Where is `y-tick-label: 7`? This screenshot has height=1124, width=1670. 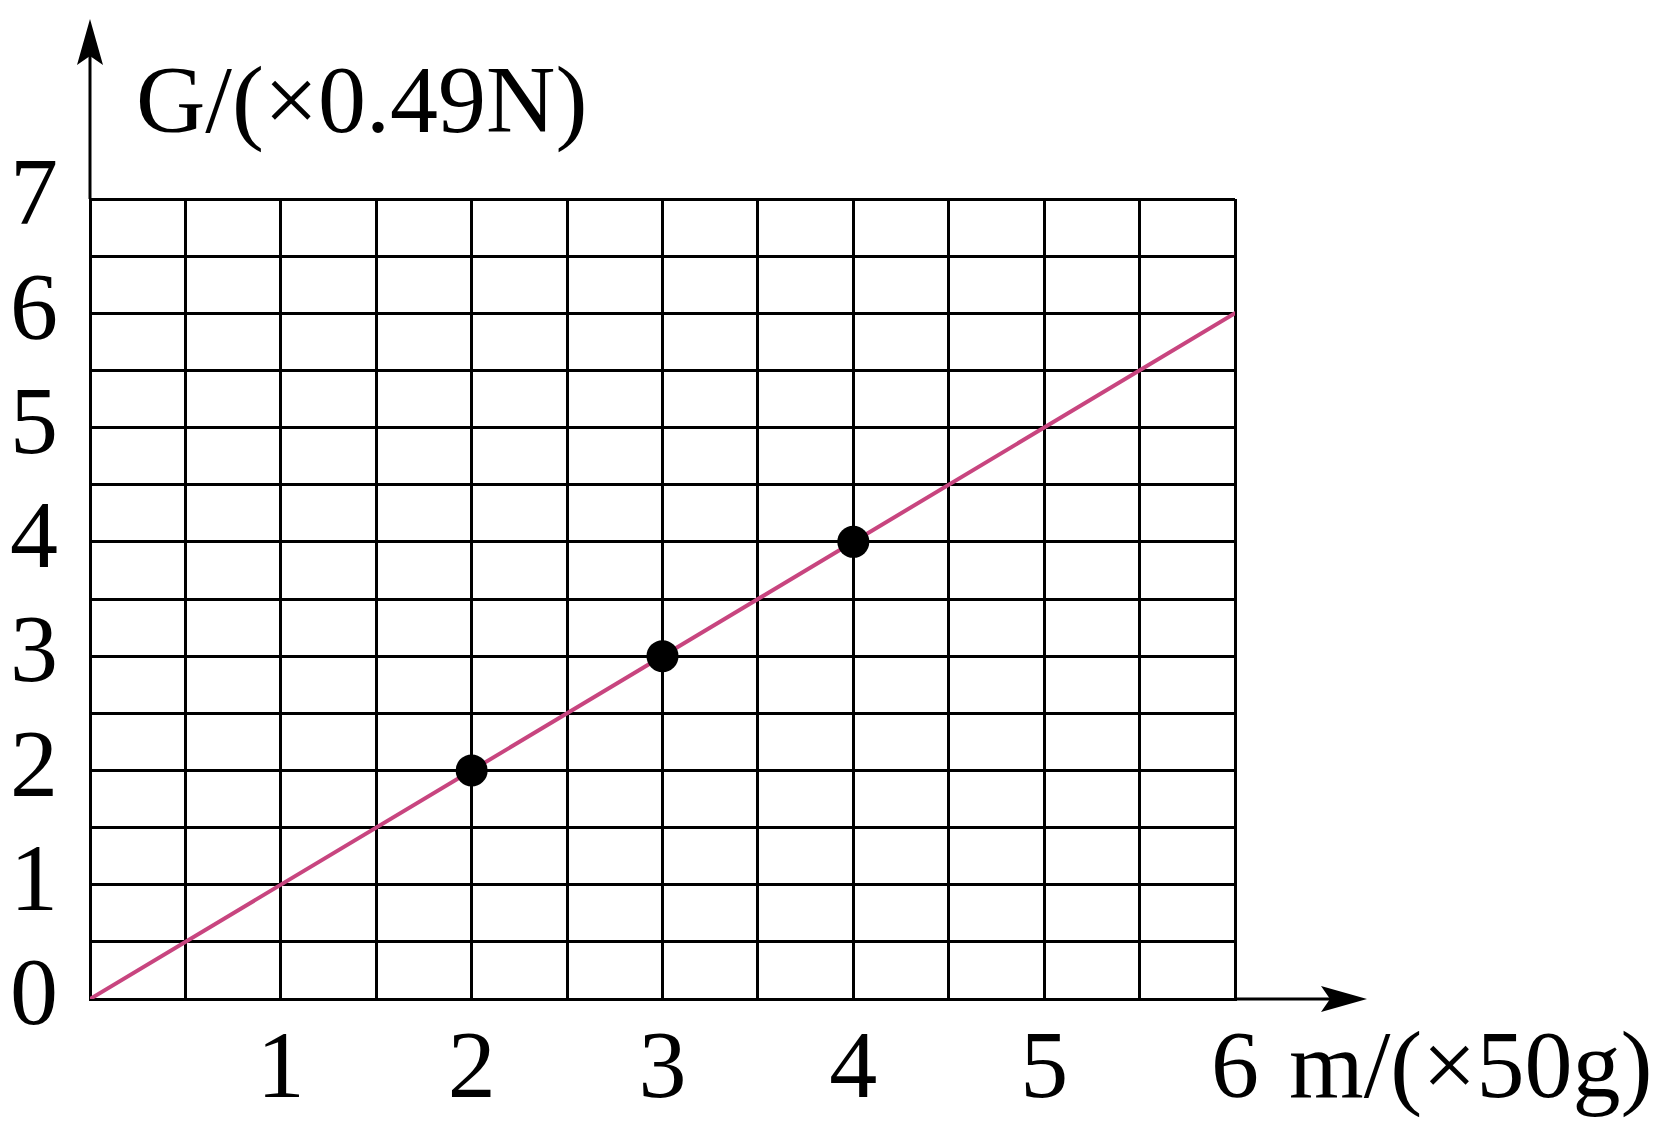
y-tick-label: 7 is located at coordinates (34, 192).